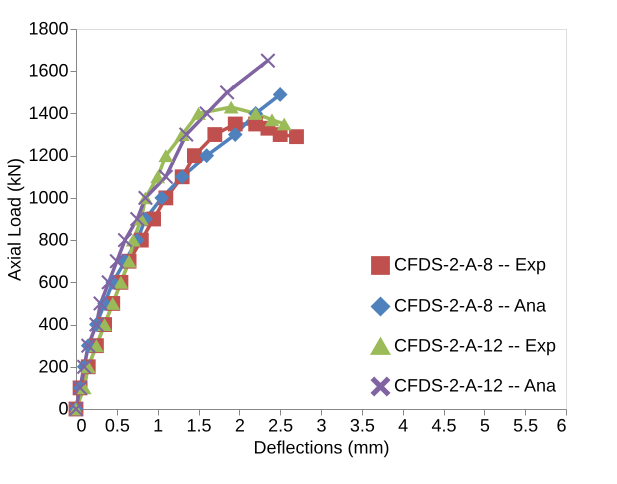  Describe the element at coordinates (48, 197) in the screenshot. I see `y-tick-label: 1000` at that location.